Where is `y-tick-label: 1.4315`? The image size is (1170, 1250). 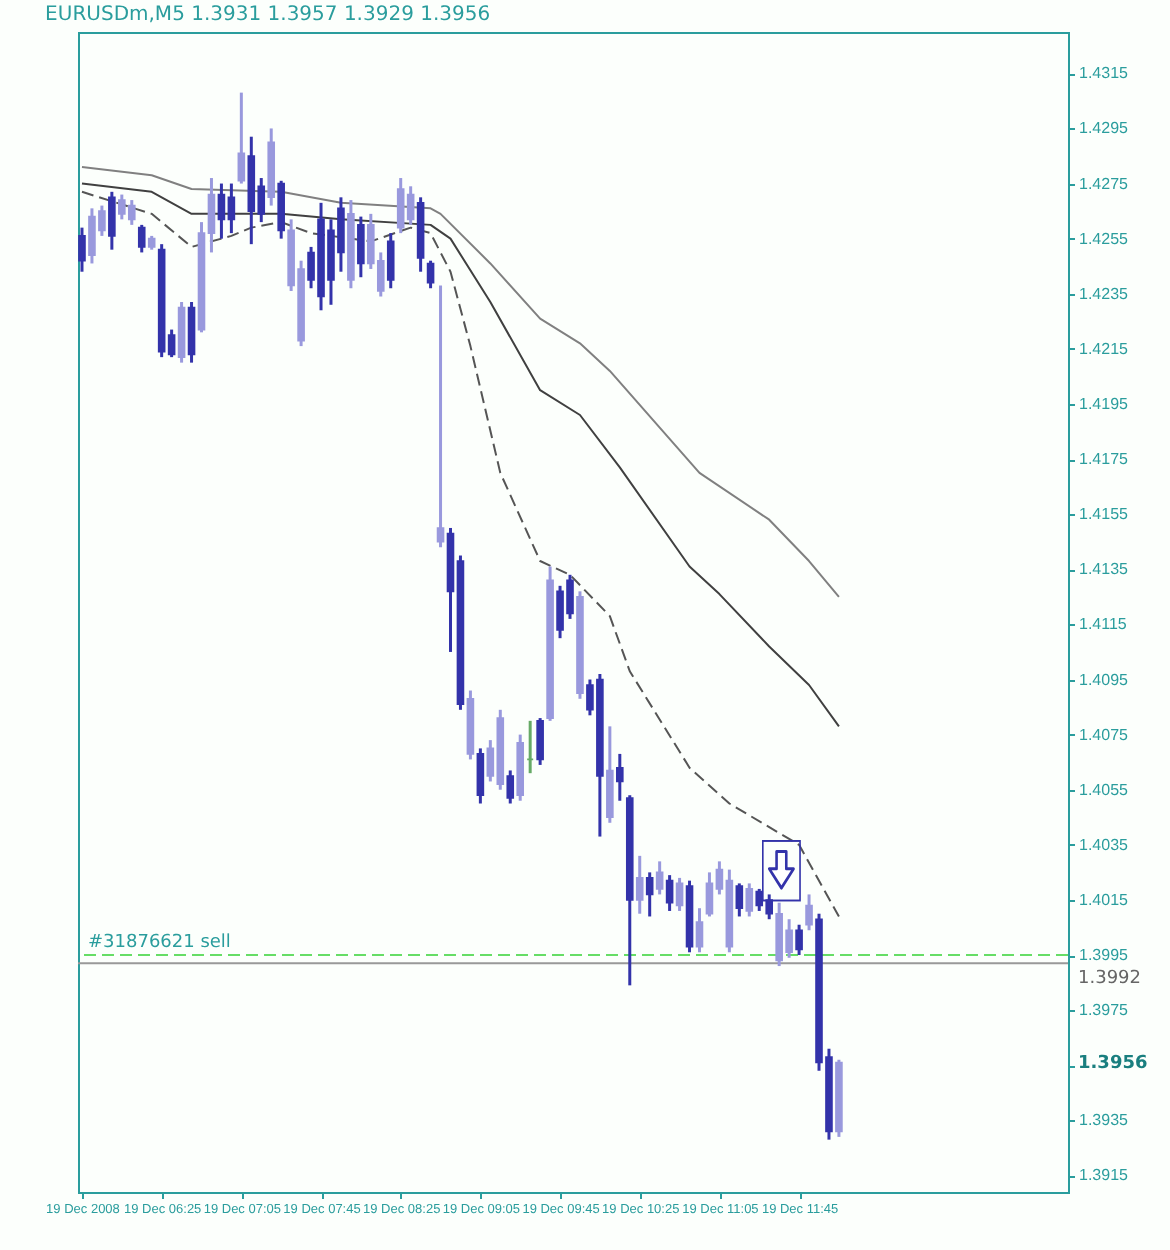
y-tick-label: 1.4315 is located at coordinates (1104, 73).